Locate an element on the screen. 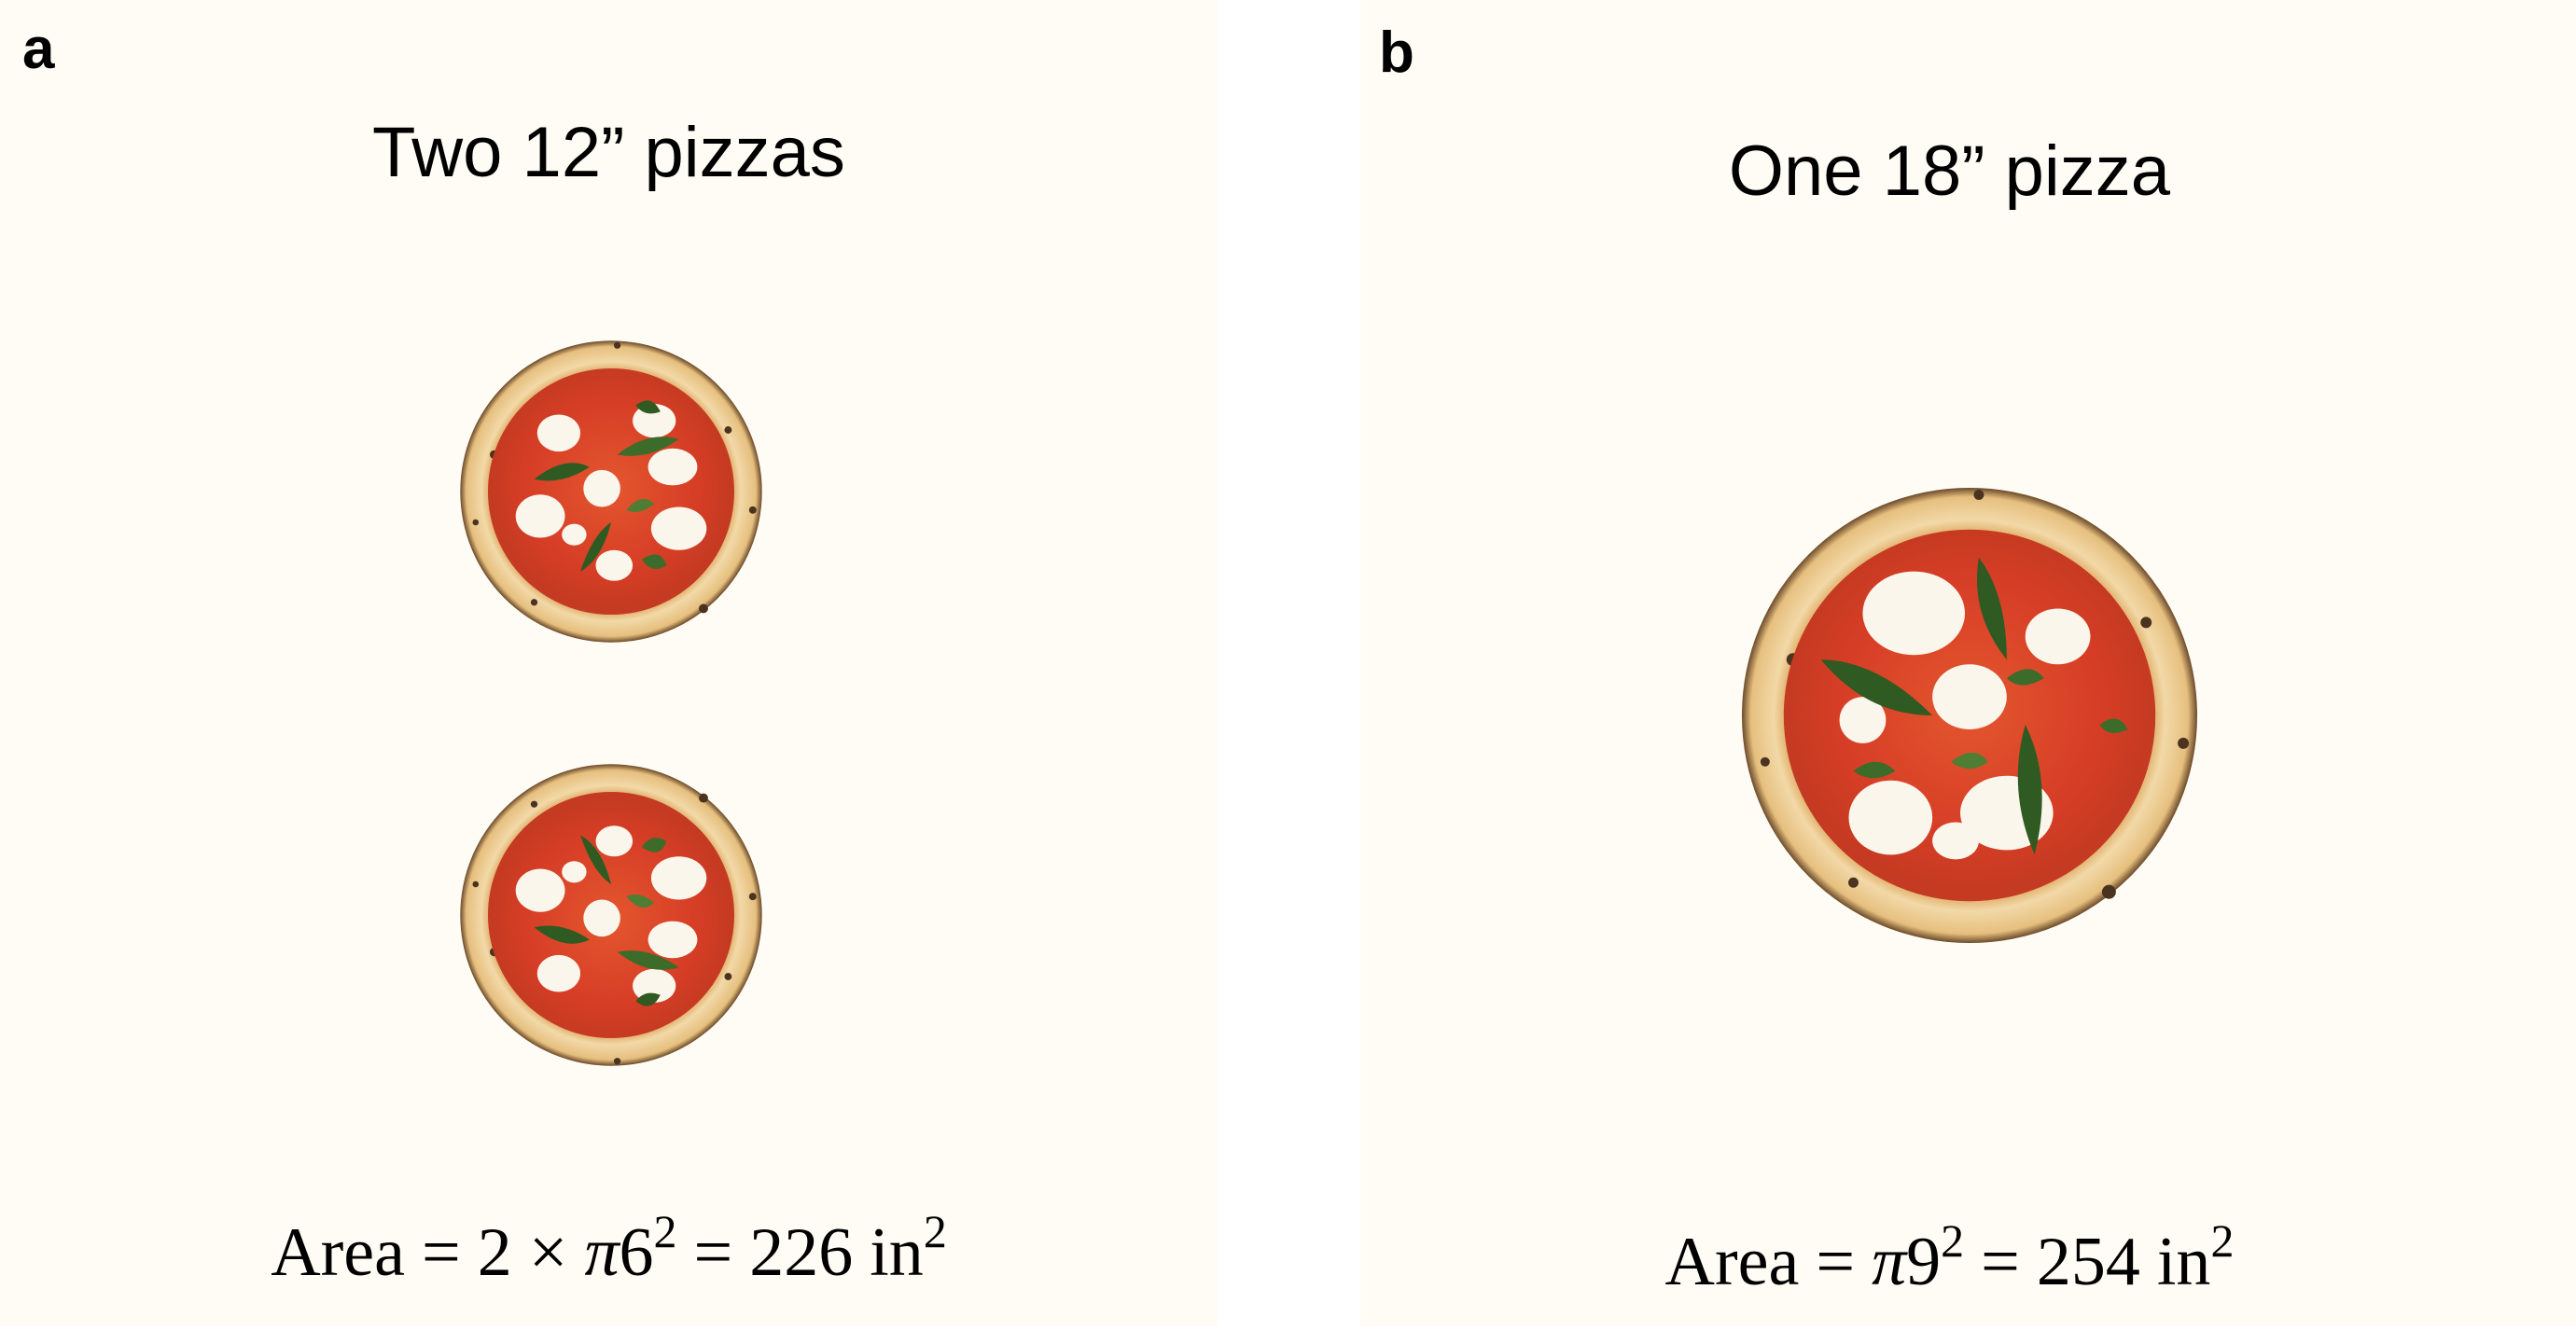  formula-coefficient: 2 is located at coordinates (494, 1252).